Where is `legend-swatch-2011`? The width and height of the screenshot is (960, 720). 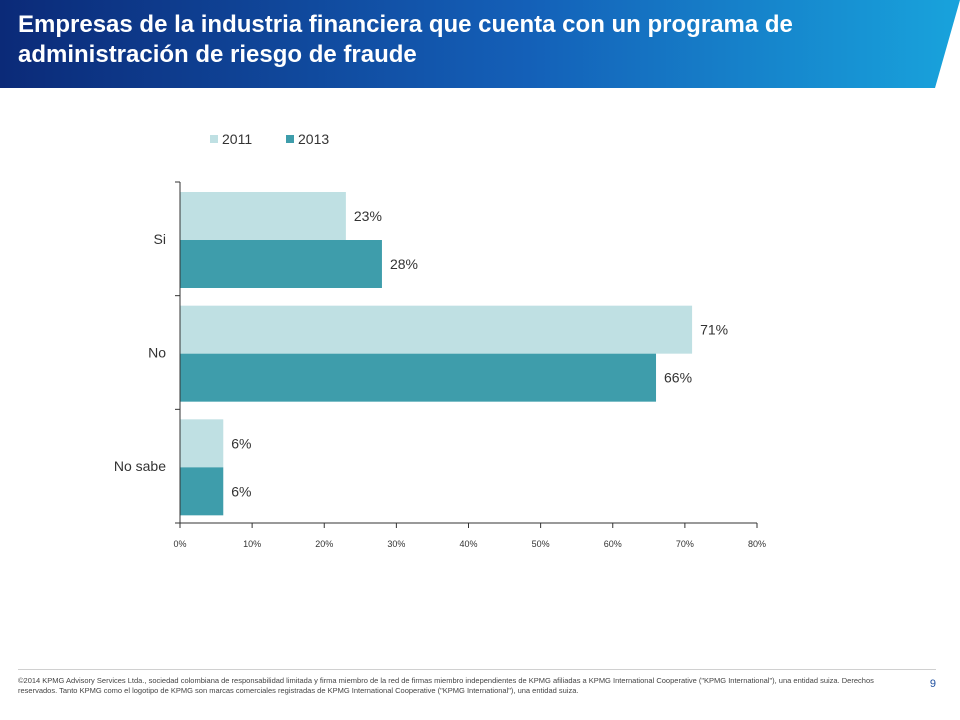
legend-swatch-2011 is located at coordinates (214, 139).